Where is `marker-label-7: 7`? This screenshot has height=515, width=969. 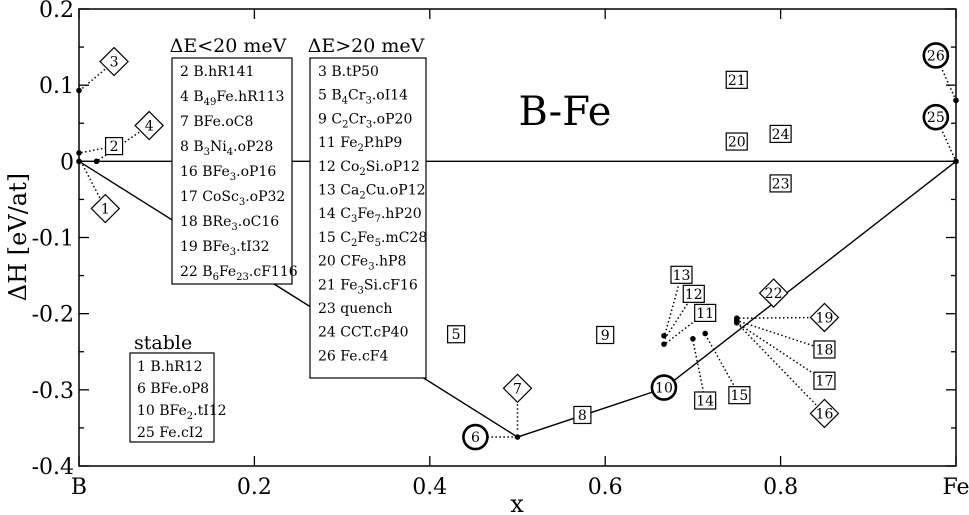
marker-label-7: 7 is located at coordinates (517, 389).